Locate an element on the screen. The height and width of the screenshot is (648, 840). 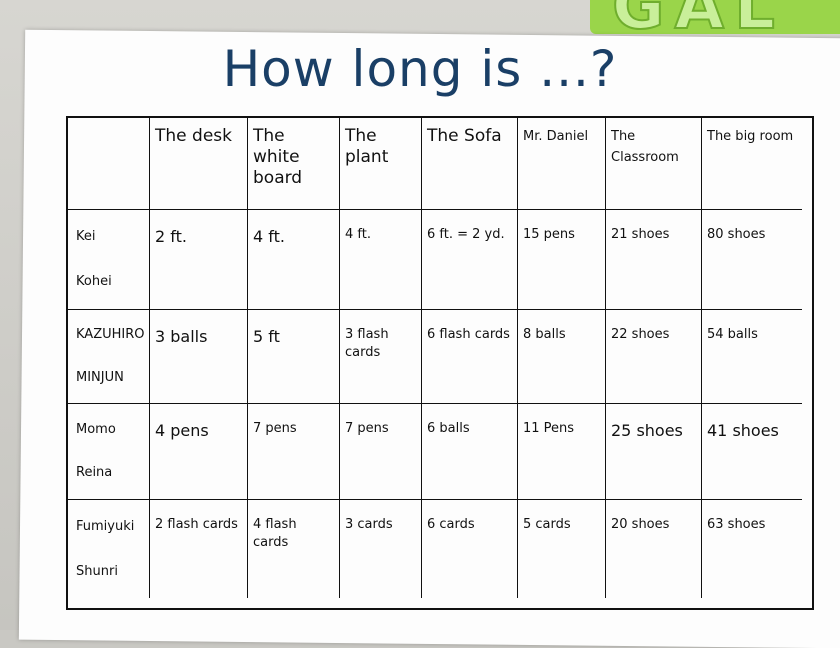
measurement-cell: 2 flash cards is located at coordinates (199, 549).